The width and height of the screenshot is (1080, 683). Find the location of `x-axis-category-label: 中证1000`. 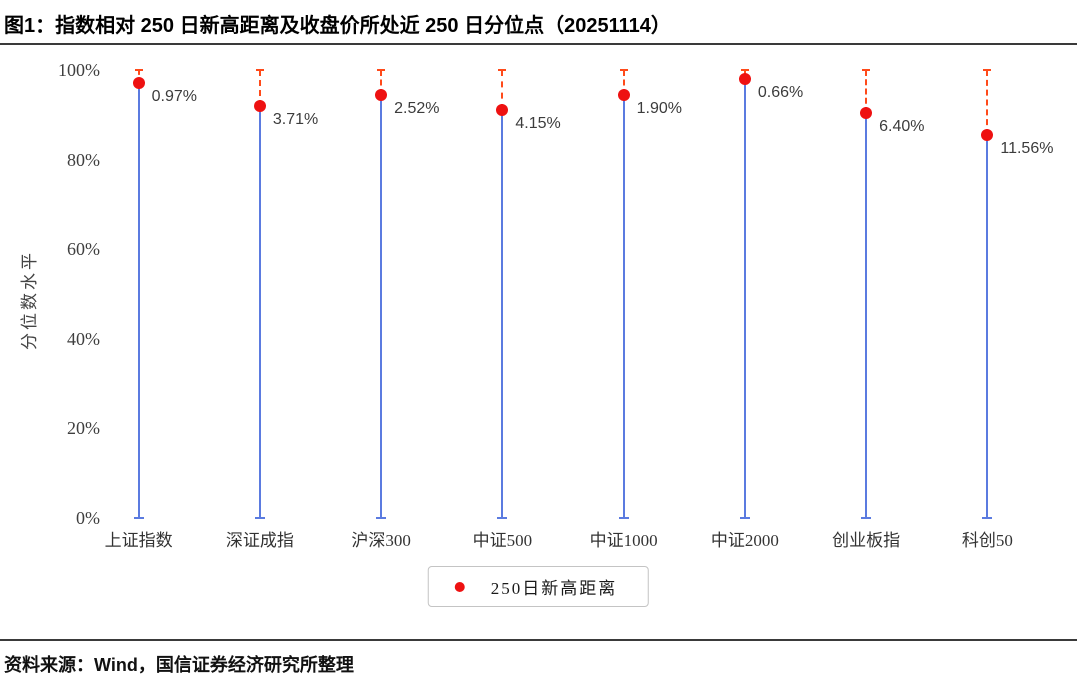

x-axis-category-label: 中证1000 is located at coordinates (623, 540).